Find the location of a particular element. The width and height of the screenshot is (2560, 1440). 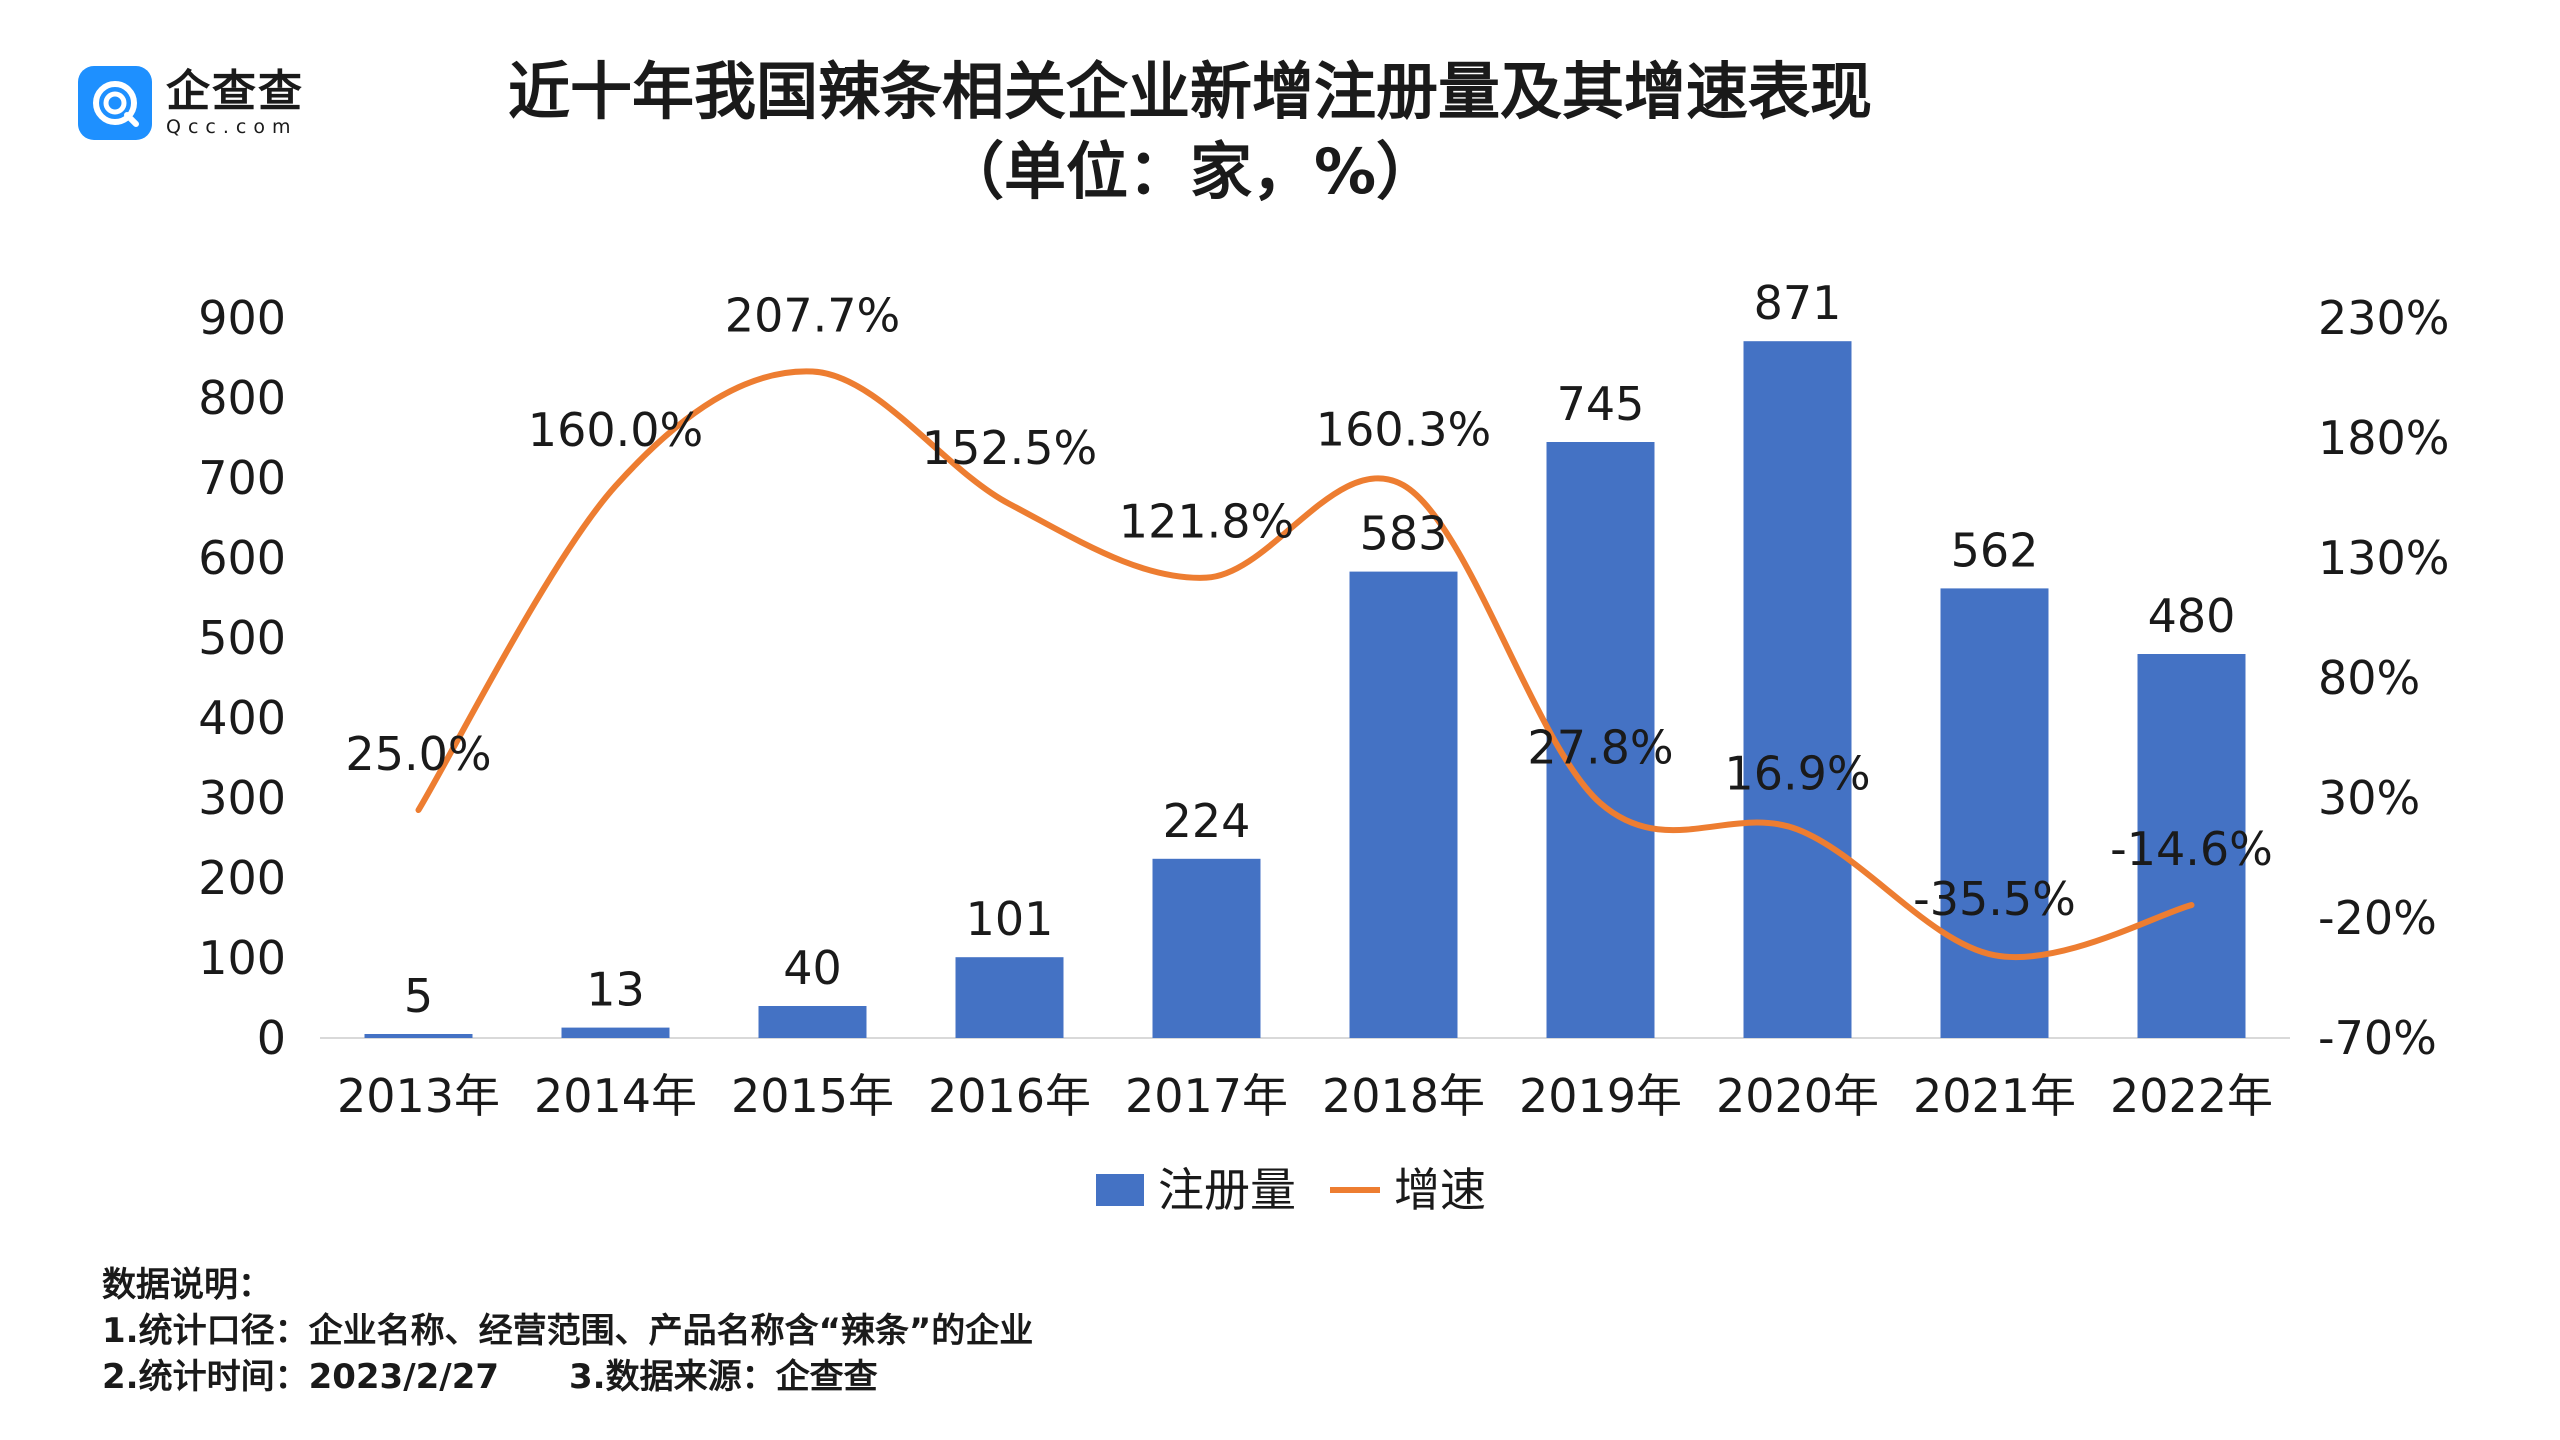

line-point-2017年 is located at coordinates (1206, 577).